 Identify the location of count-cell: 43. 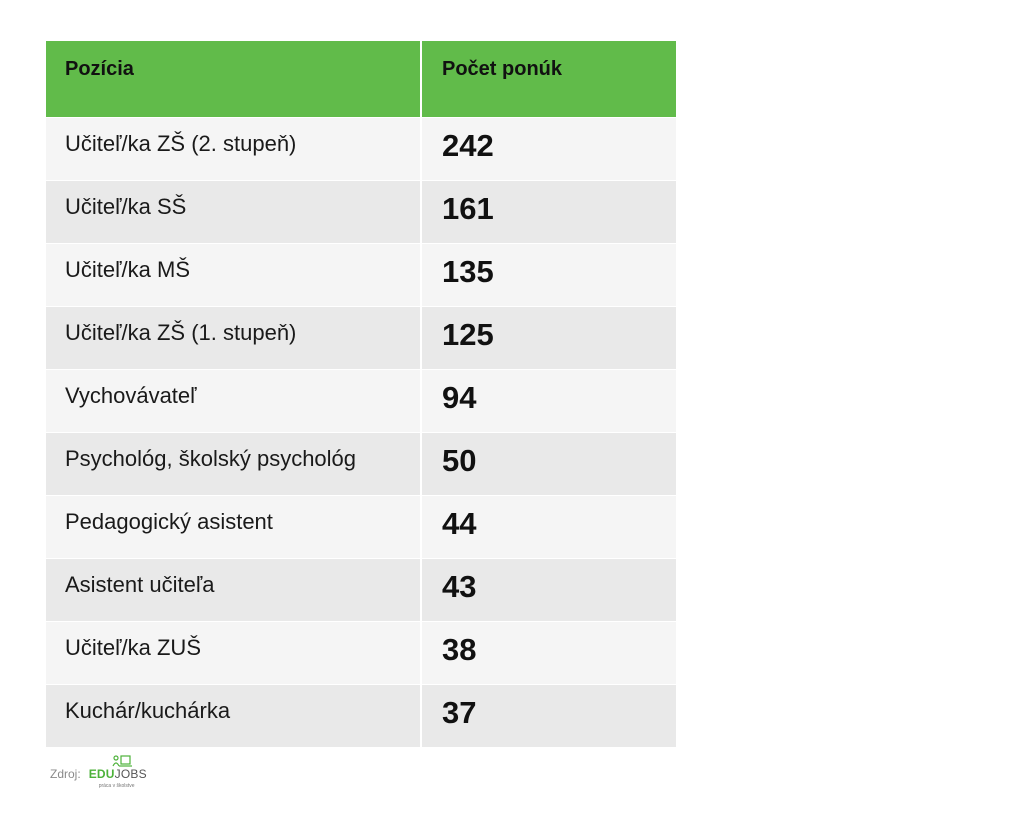
(549, 590).